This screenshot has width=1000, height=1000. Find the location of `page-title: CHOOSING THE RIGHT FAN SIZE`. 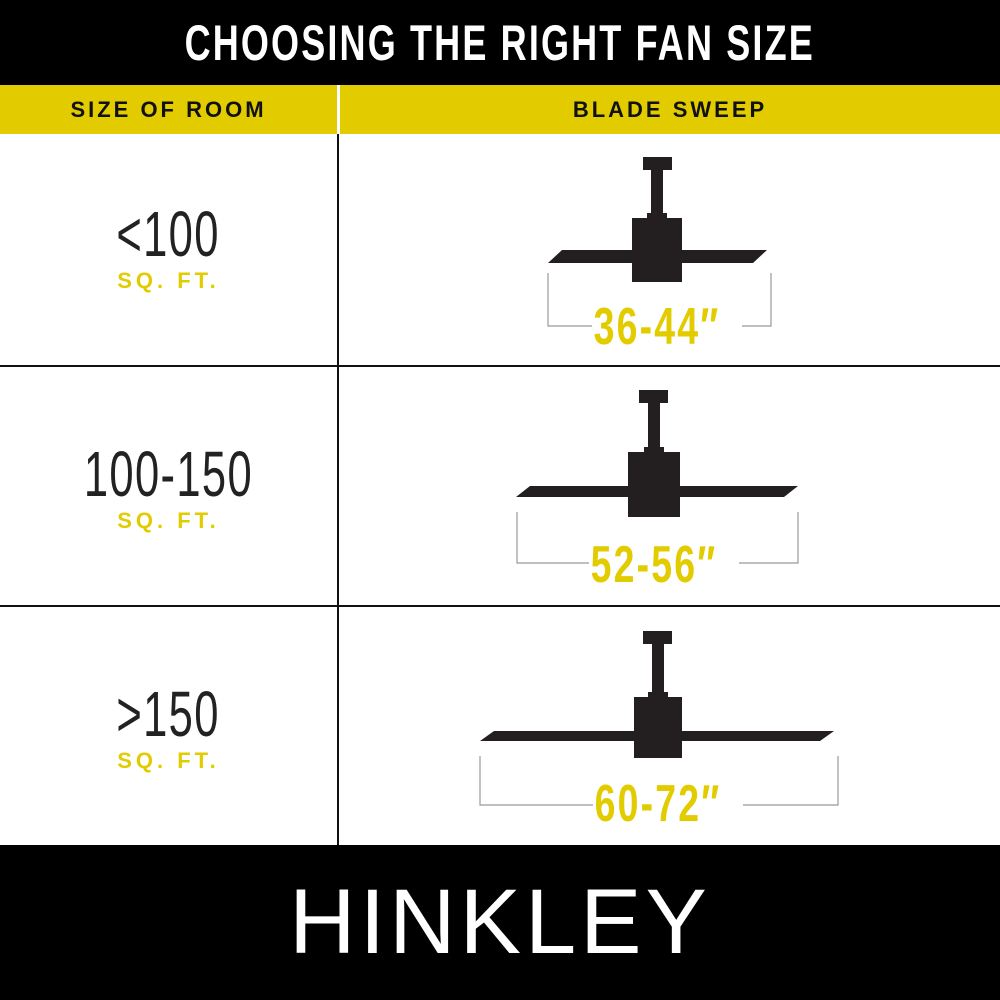

page-title: CHOOSING THE RIGHT FAN SIZE is located at coordinates (500, 42).